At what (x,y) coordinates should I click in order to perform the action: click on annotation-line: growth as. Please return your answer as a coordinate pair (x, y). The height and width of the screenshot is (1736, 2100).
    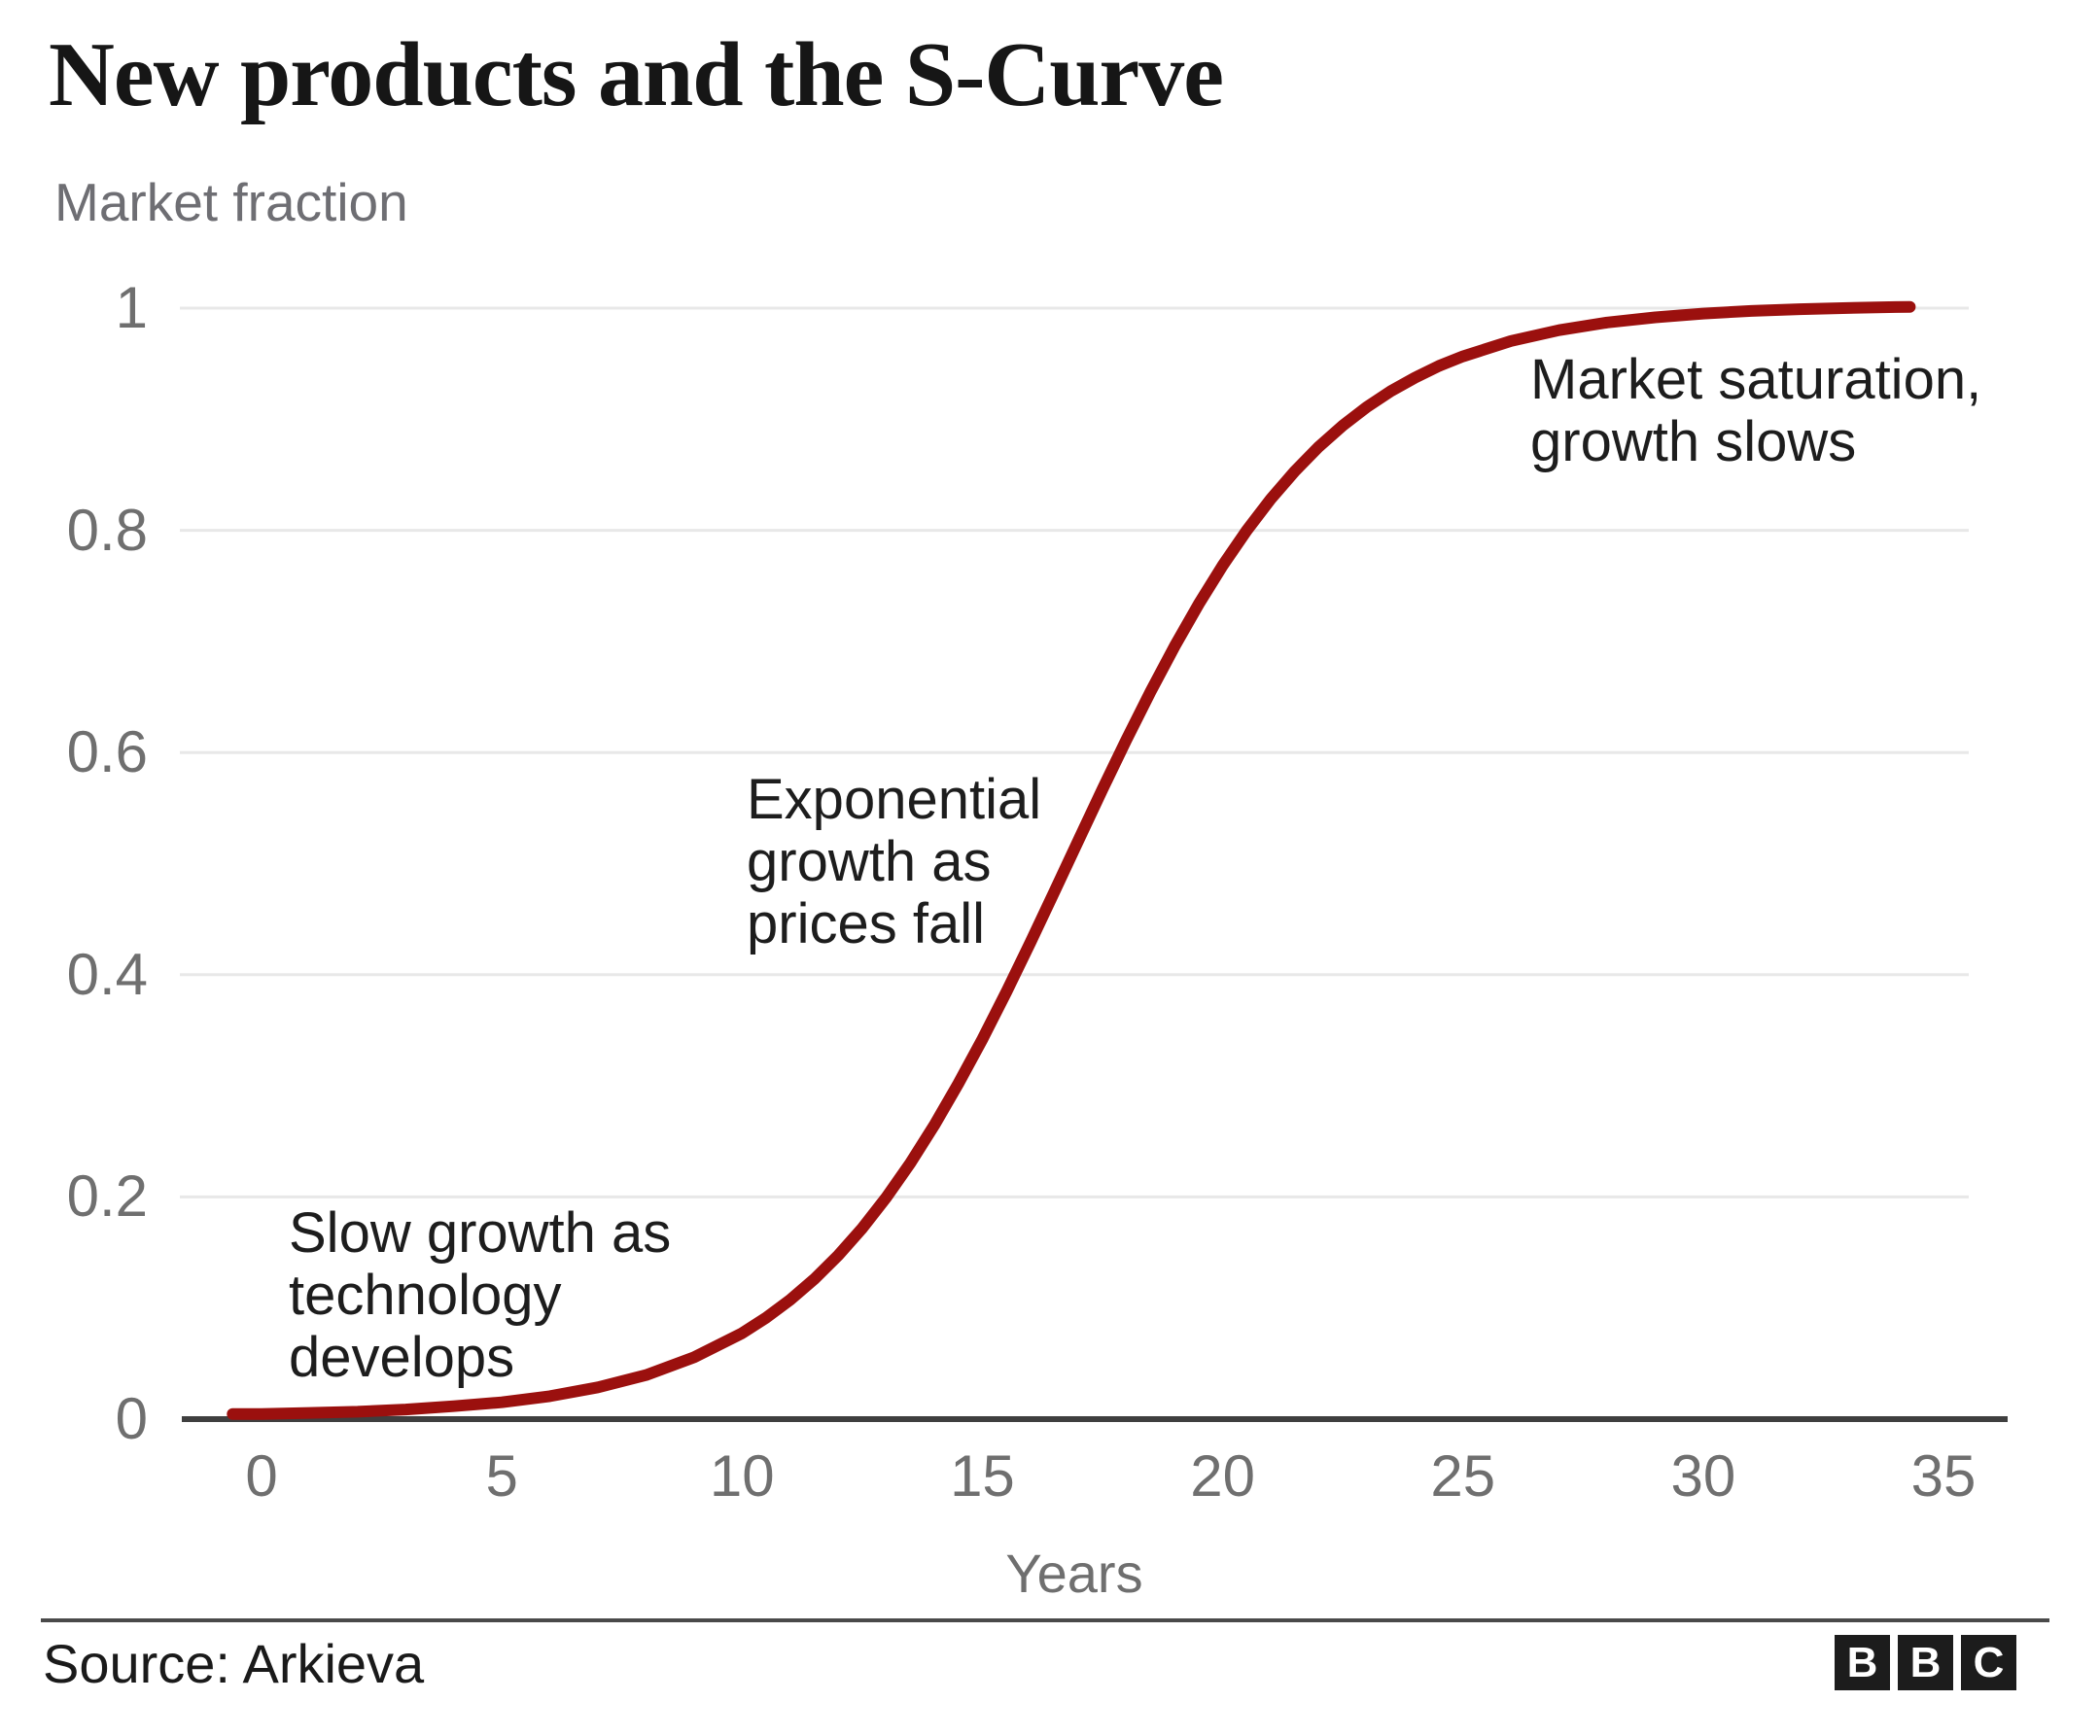
    Looking at the image, I should click on (869, 862).